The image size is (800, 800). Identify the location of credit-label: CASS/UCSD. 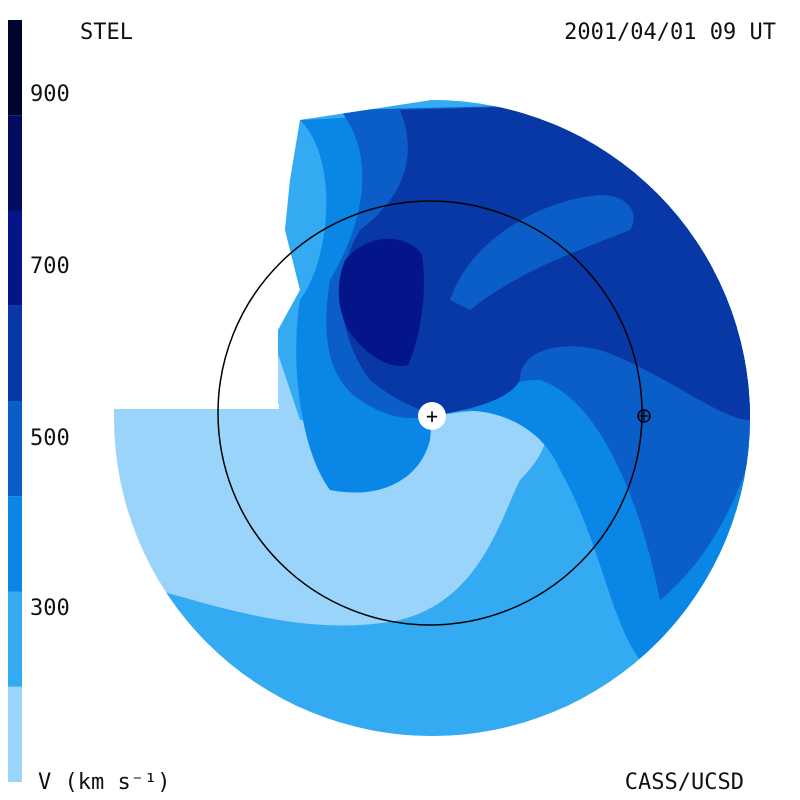
(684, 782).